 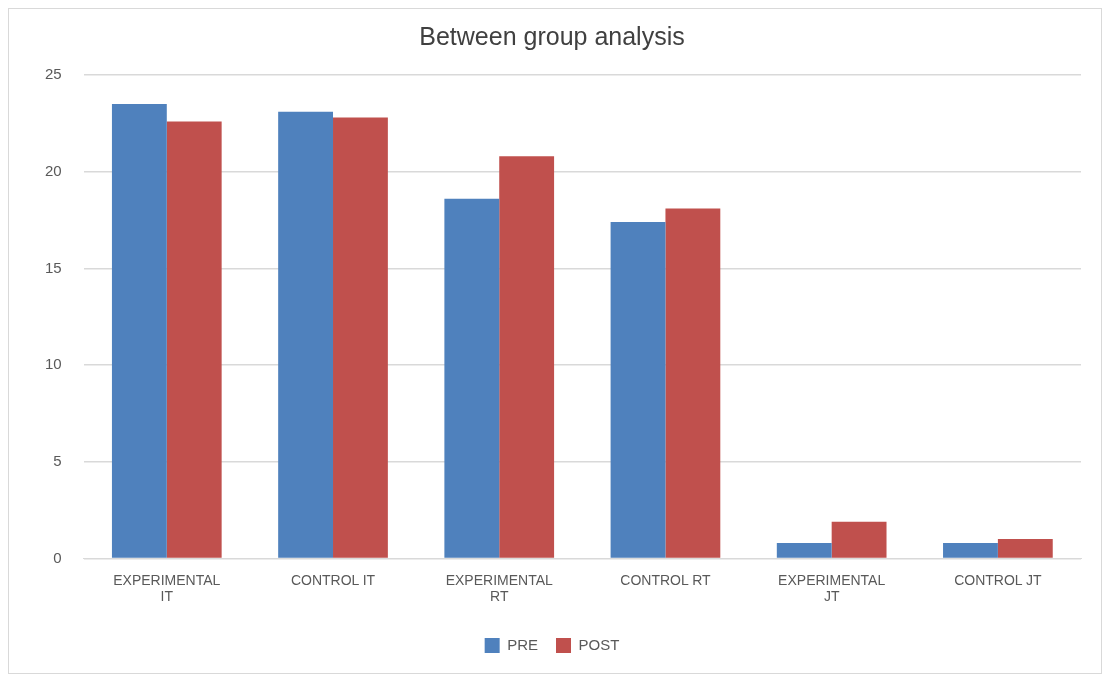 What do you see at coordinates (998, 579) in the screenshot?
I see `x-tick-label: CONTROL JT` at bounding box center [998, 579].